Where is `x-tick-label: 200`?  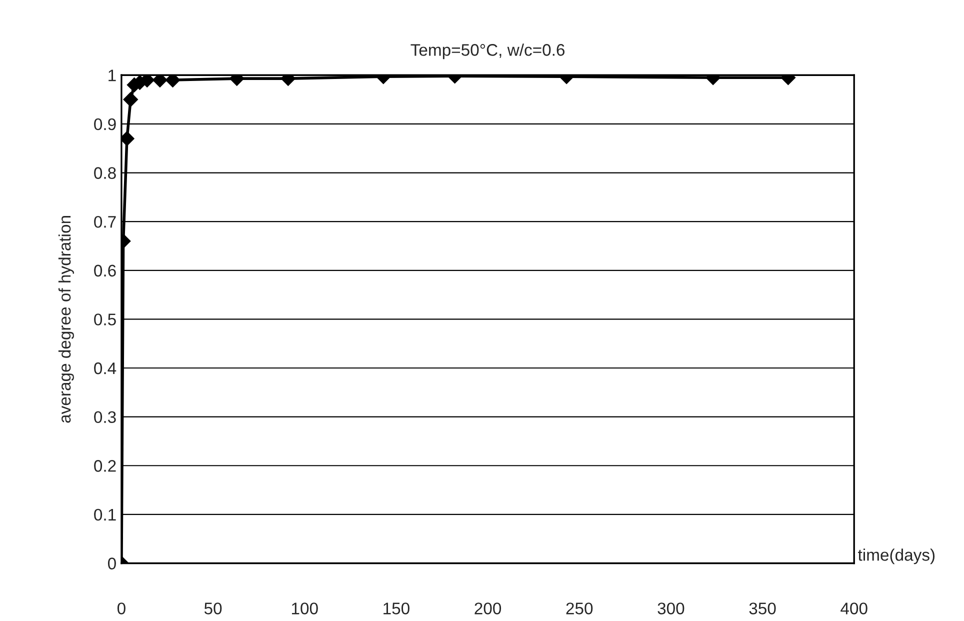 x-tick-label: 200 is located at coordinates (488, 608).